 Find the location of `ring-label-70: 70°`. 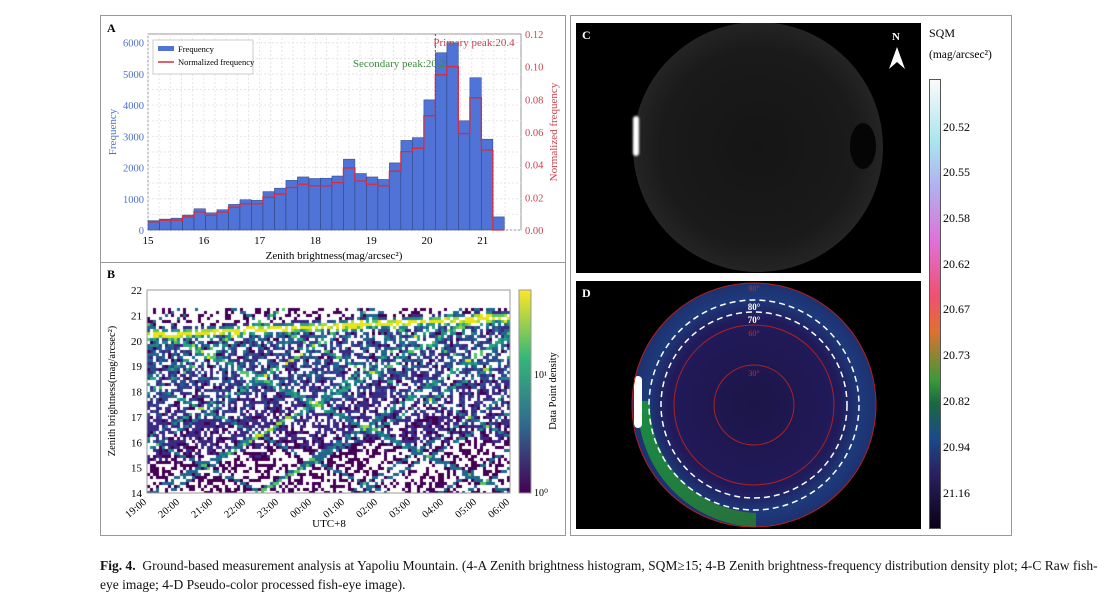

ring-label-70: 70° is located at coordinates (754, 320).